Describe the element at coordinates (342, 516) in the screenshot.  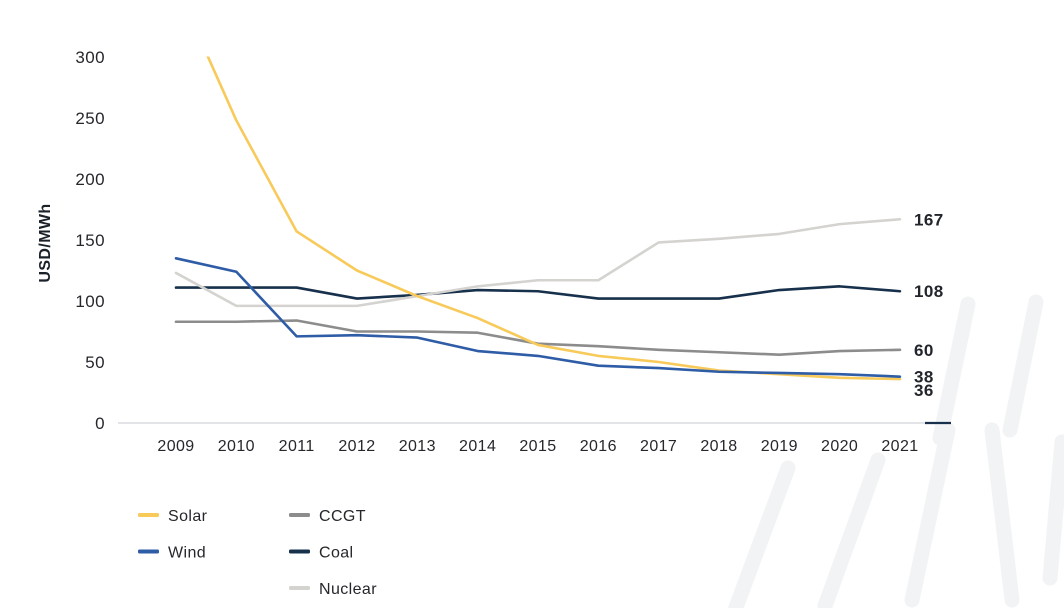
I see `legend-label-ccgt: CCGT` at that location.